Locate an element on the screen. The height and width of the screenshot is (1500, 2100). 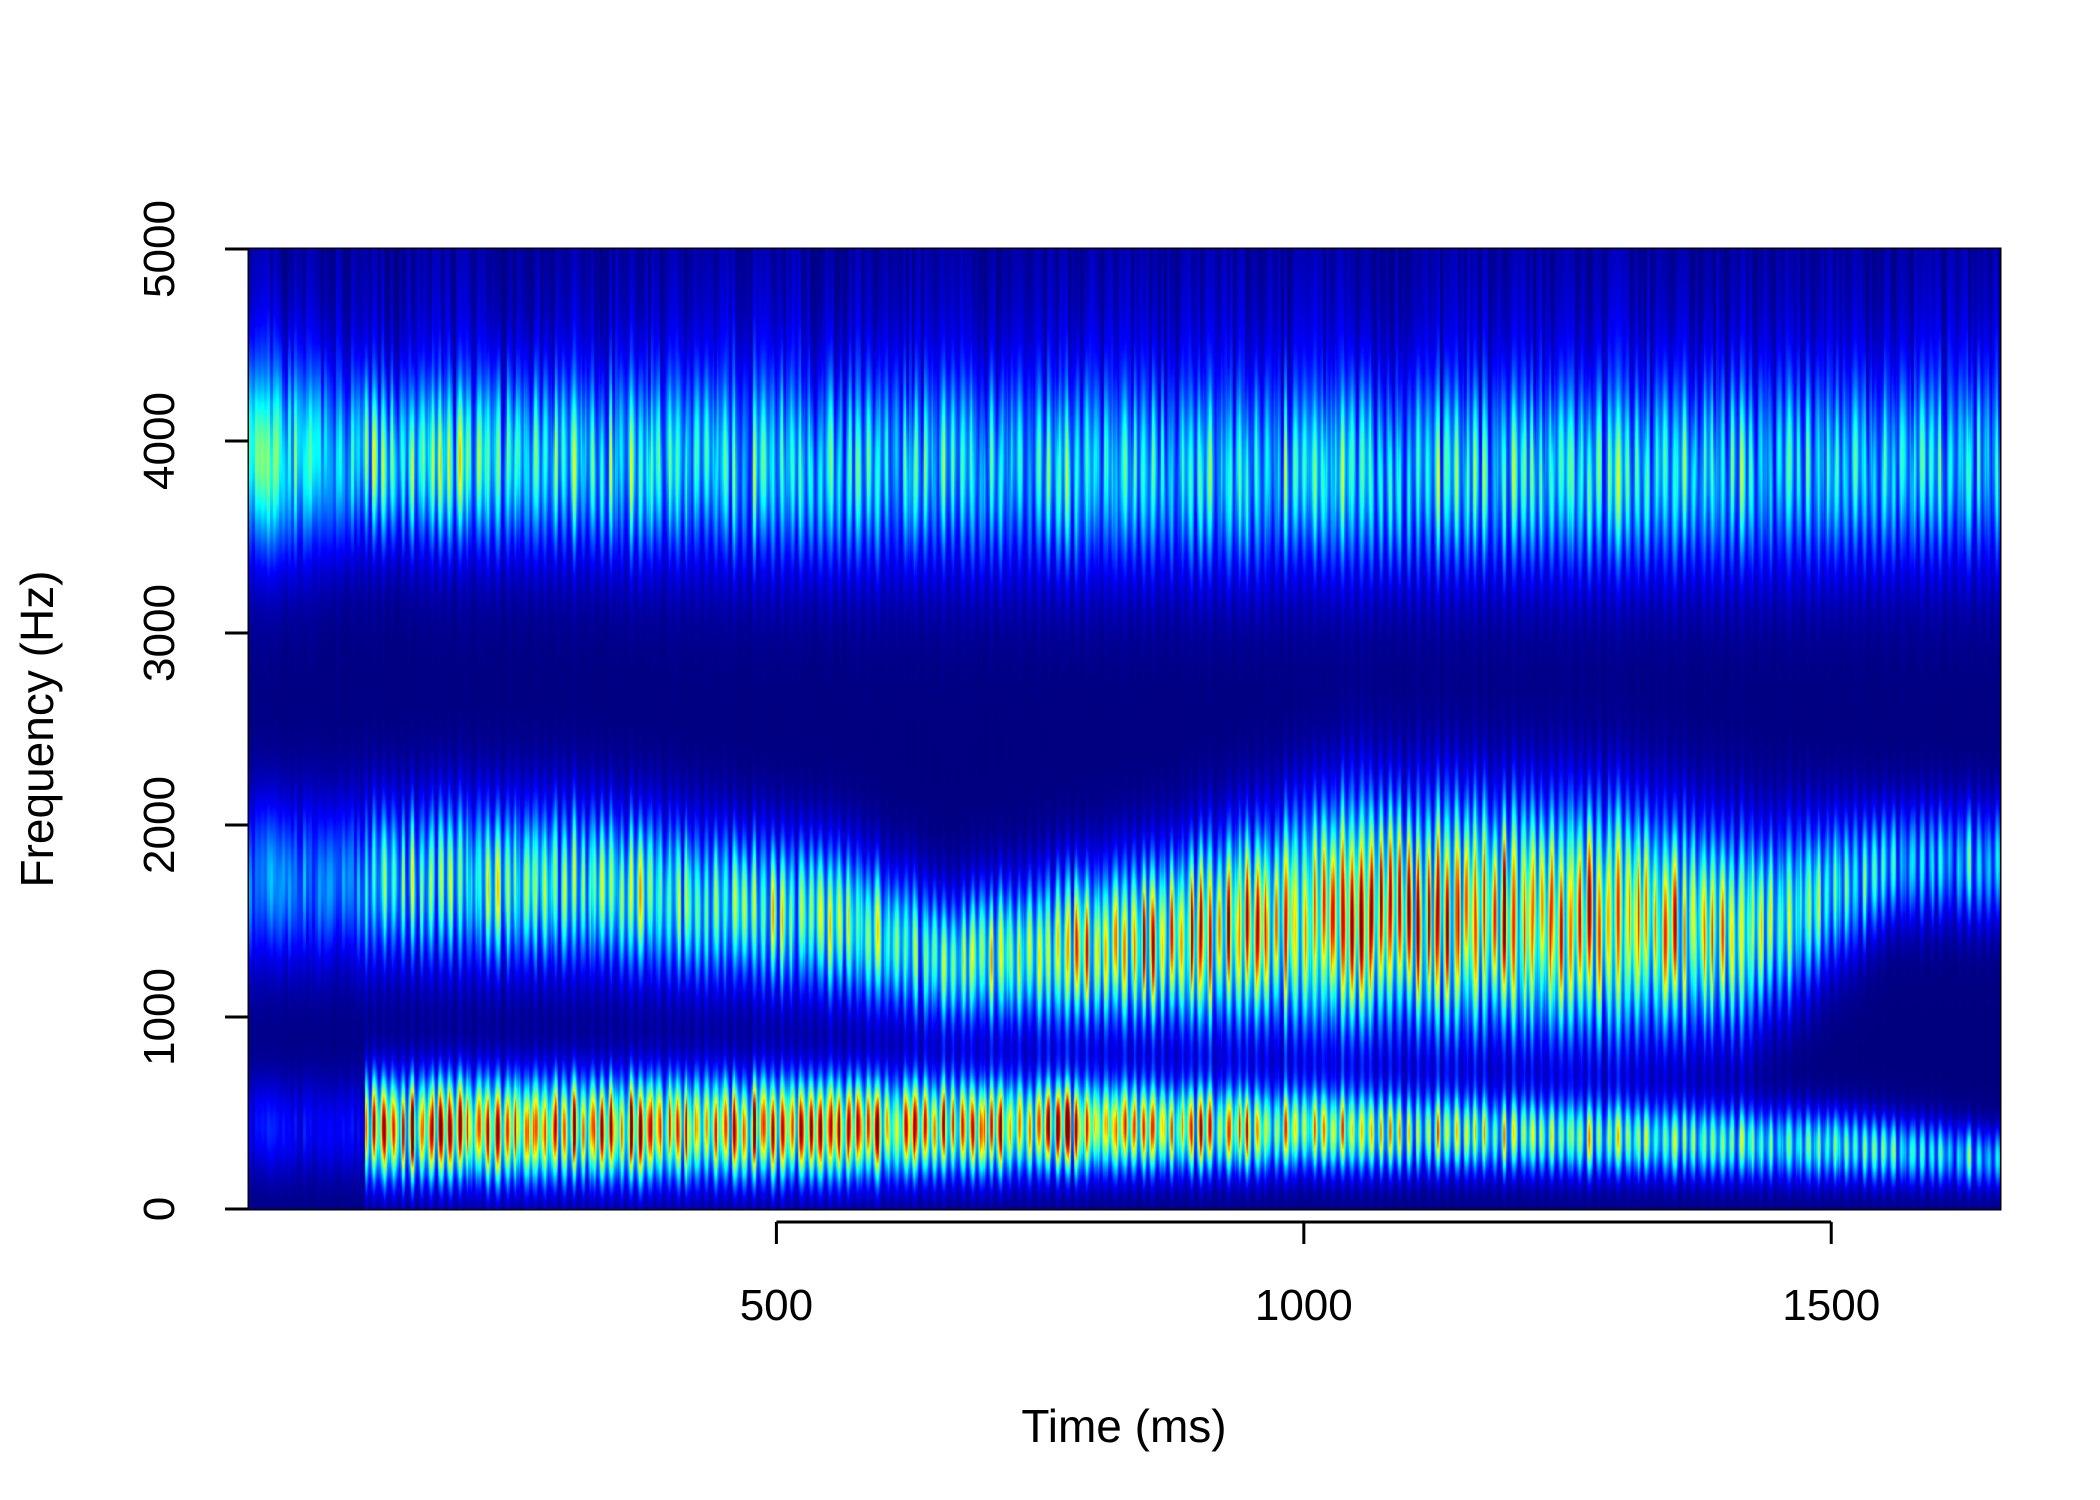
x-tick-label: 1000 is located at coordinates (1304, 1305).